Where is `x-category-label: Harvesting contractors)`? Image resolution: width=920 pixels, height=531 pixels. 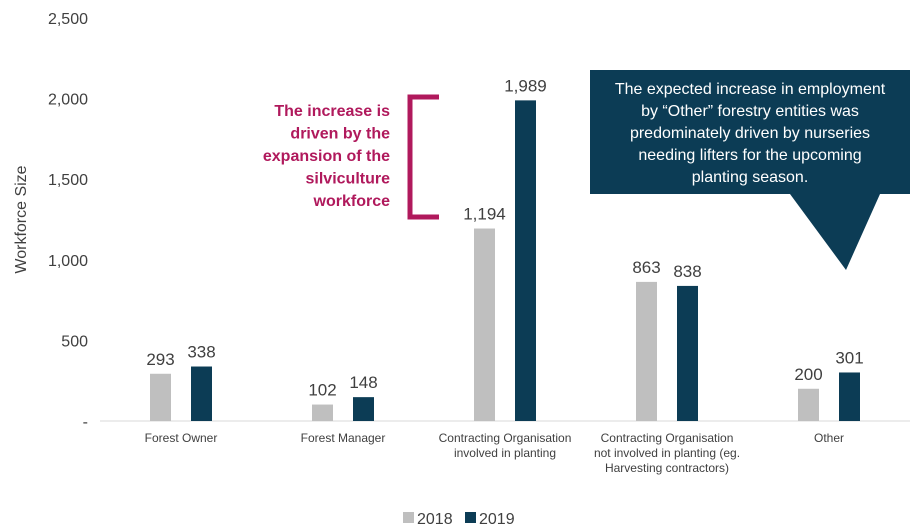
x-category-label: Harvesting contractors) is located at coordinates (667, 468).